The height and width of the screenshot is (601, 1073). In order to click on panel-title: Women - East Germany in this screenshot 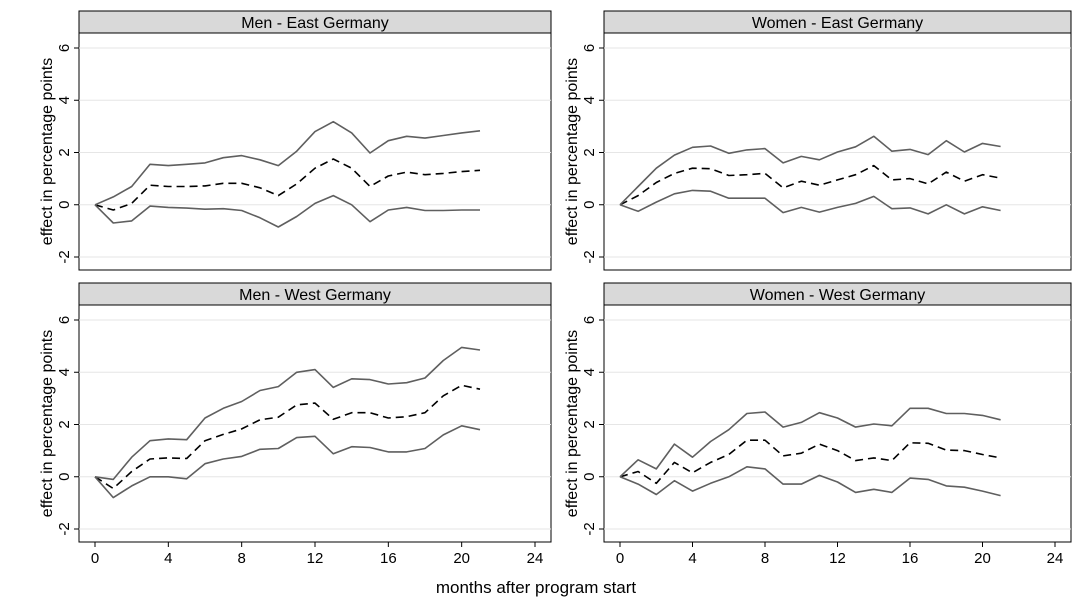, I will do `click(837, 23)`.